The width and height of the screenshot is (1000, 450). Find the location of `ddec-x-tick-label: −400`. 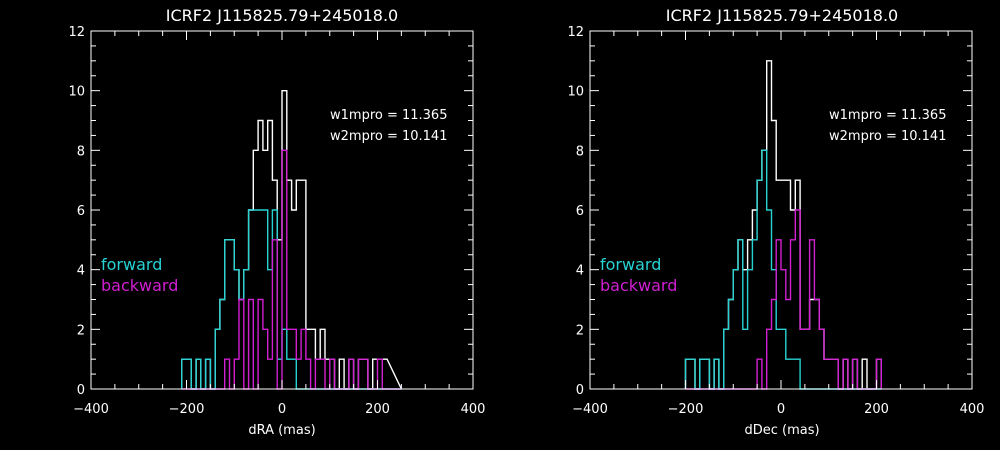

ddec-x-tick-label: −400 is located at coordinates (590, 409).